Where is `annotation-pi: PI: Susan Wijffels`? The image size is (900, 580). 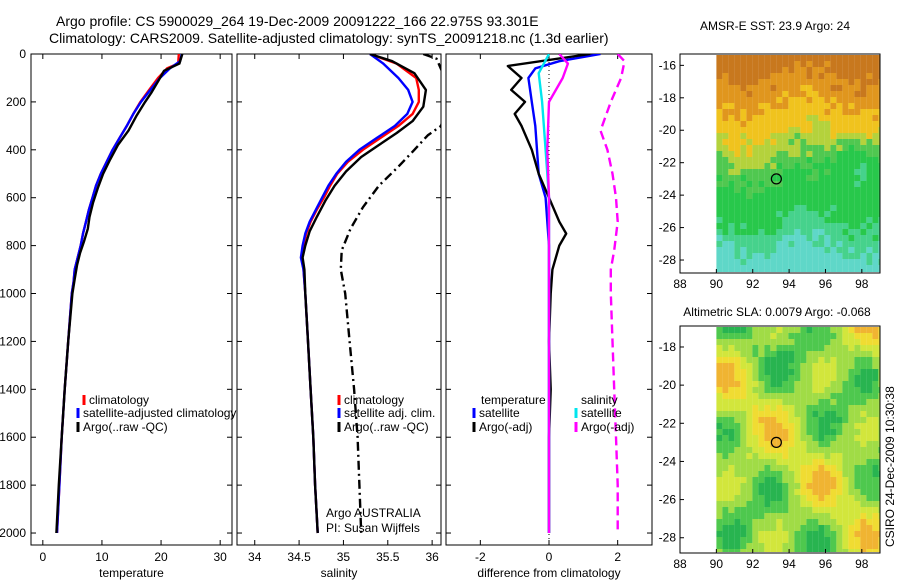 annotation-pi: PI: Susan Wijffels is located at coordinates (373, 528).